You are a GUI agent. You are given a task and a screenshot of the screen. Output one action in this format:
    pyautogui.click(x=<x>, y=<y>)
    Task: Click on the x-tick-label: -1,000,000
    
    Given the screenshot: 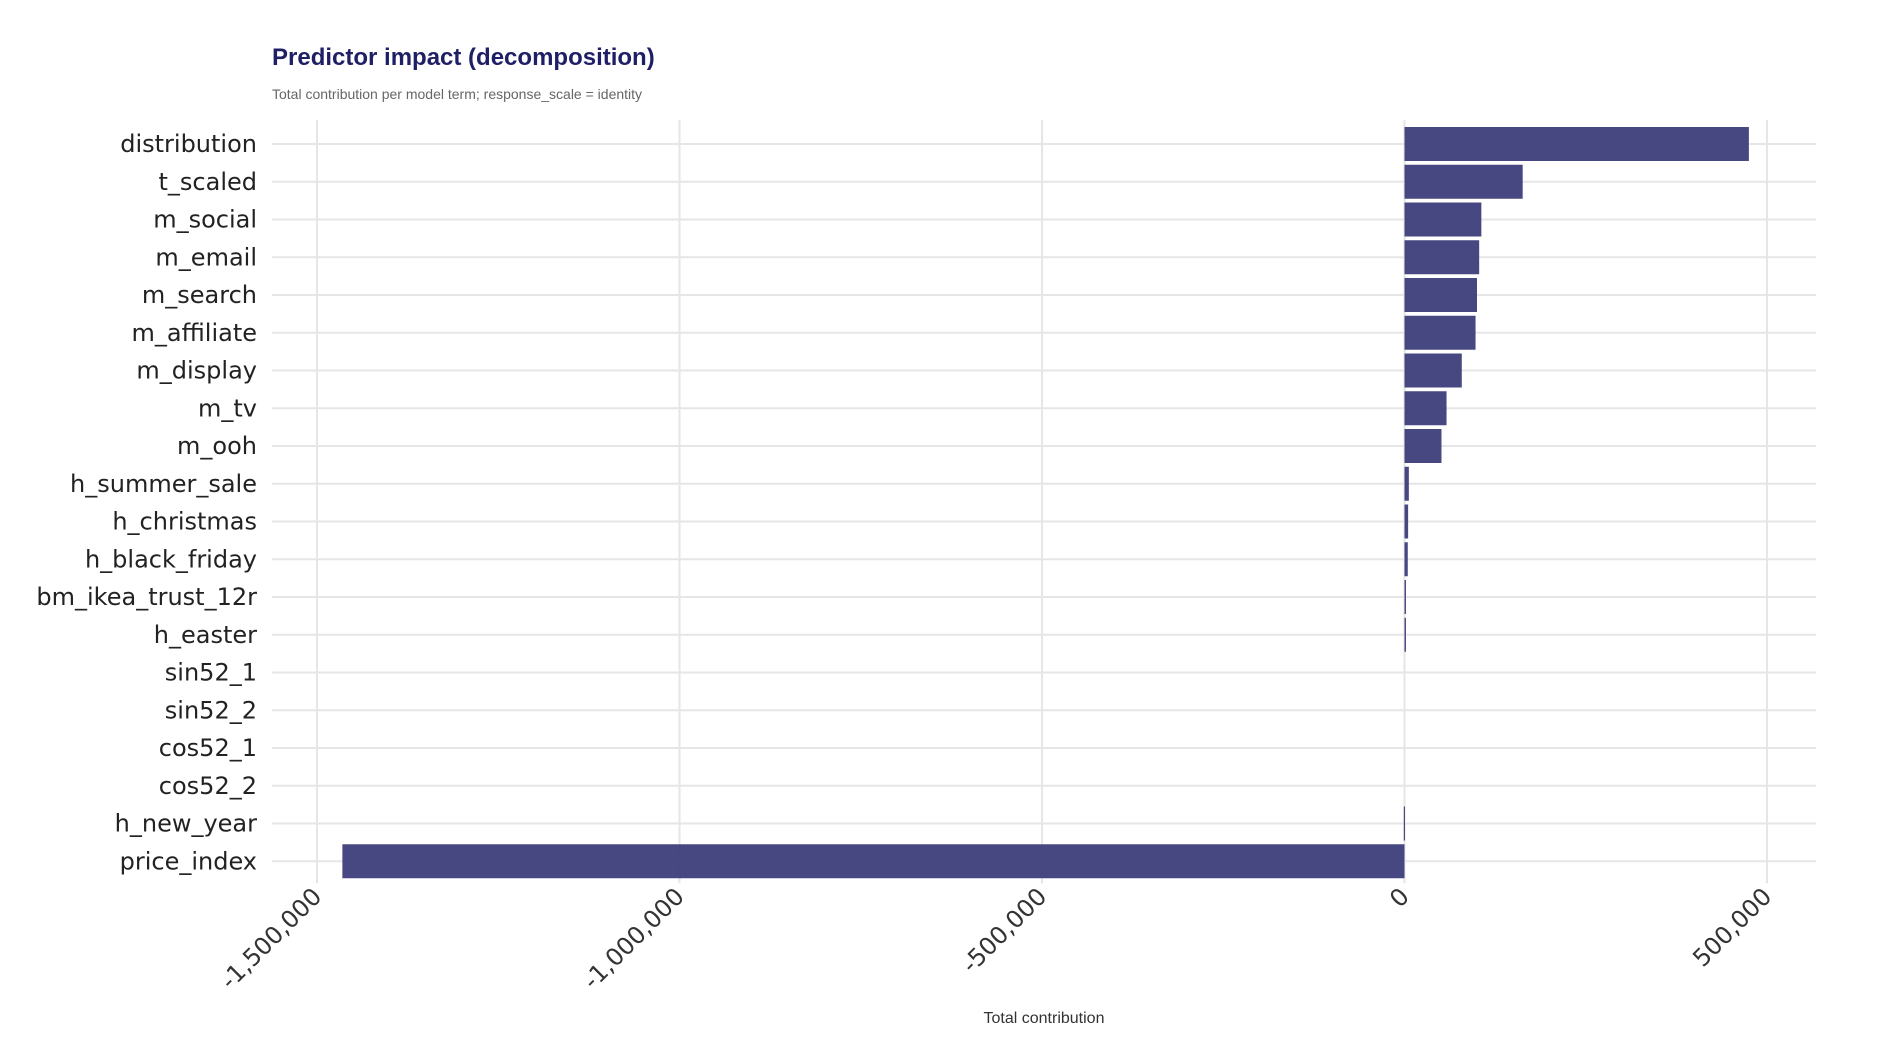 What is the action you would take?
    pyautogui.click(x=633, y=938)
    